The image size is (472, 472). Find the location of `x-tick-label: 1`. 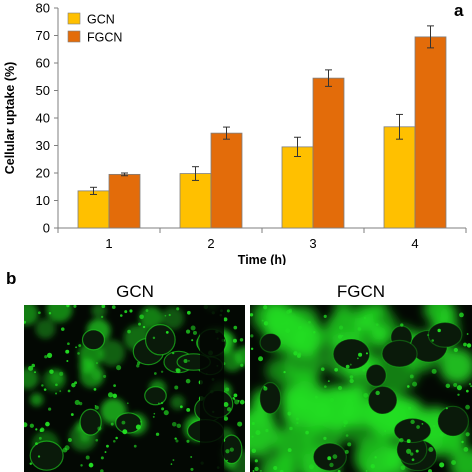

x-tick-label: 1 is located at coordinates (108, 243).